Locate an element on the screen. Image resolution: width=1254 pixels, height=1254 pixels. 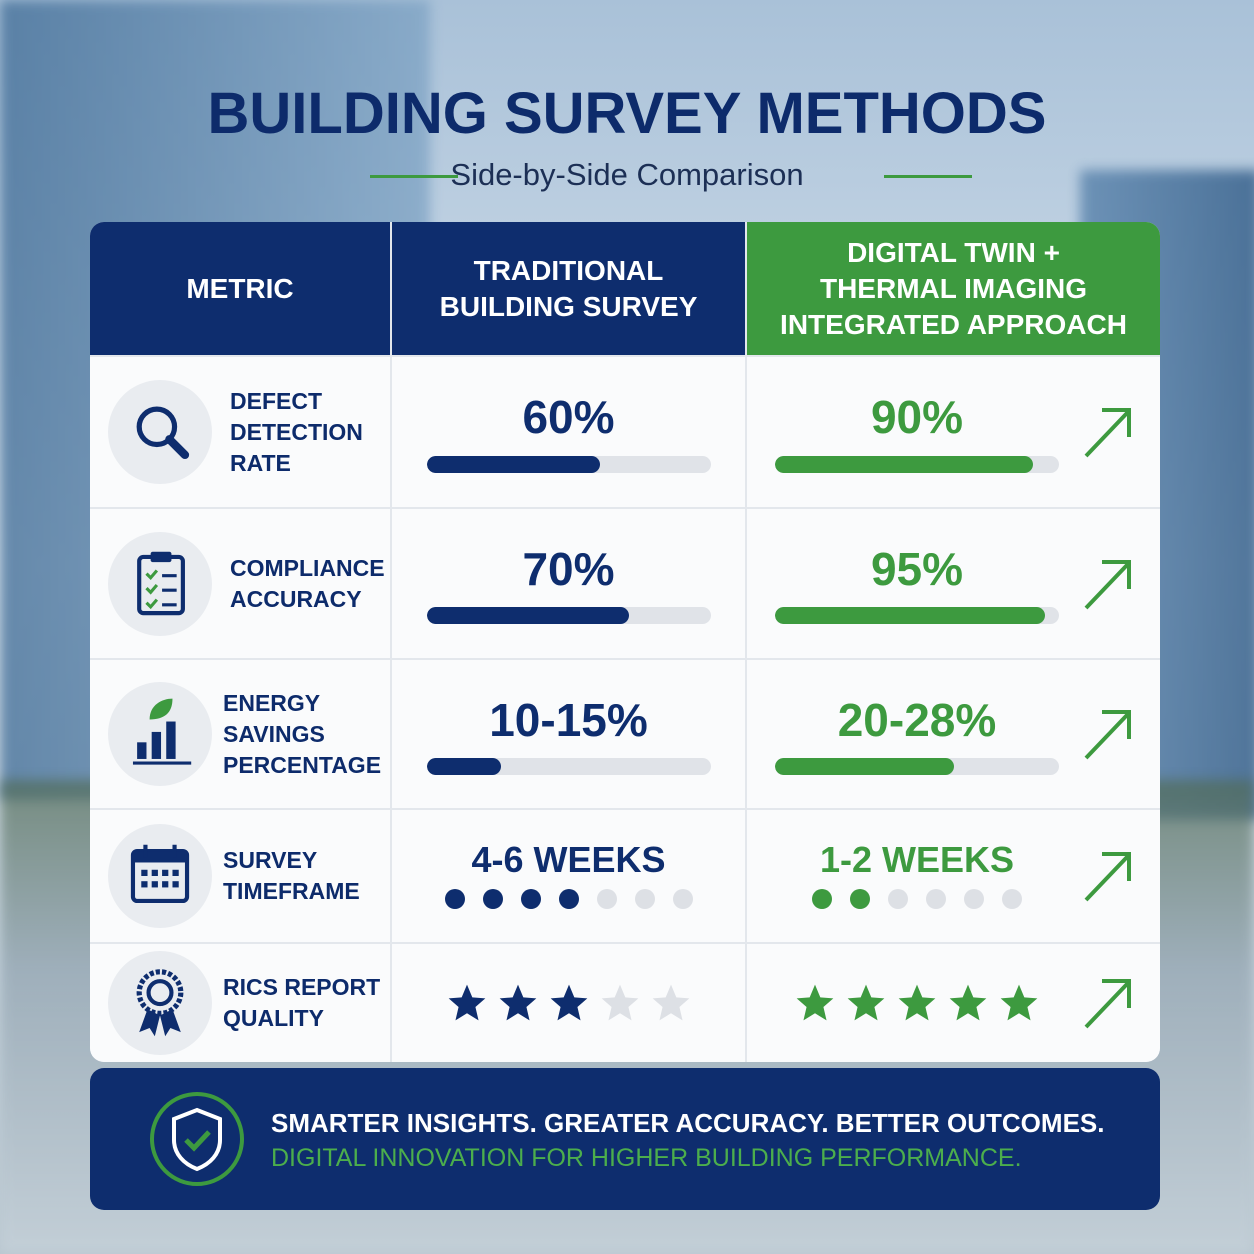
digital-cell: 1-2 WEEKS is located at coordinates (953, 876).